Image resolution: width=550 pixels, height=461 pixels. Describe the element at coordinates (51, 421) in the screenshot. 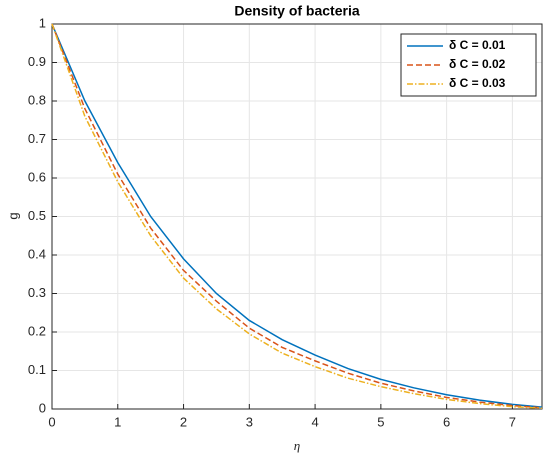

I see `x-tick-label: 0` at that location.